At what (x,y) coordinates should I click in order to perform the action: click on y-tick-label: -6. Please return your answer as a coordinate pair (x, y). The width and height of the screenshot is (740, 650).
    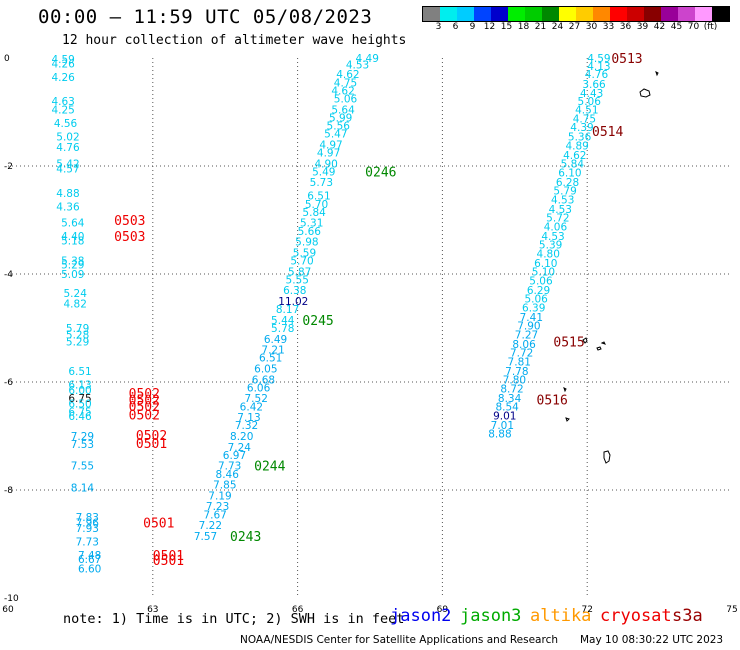
    Looking at the image, I should click on (8, 383).